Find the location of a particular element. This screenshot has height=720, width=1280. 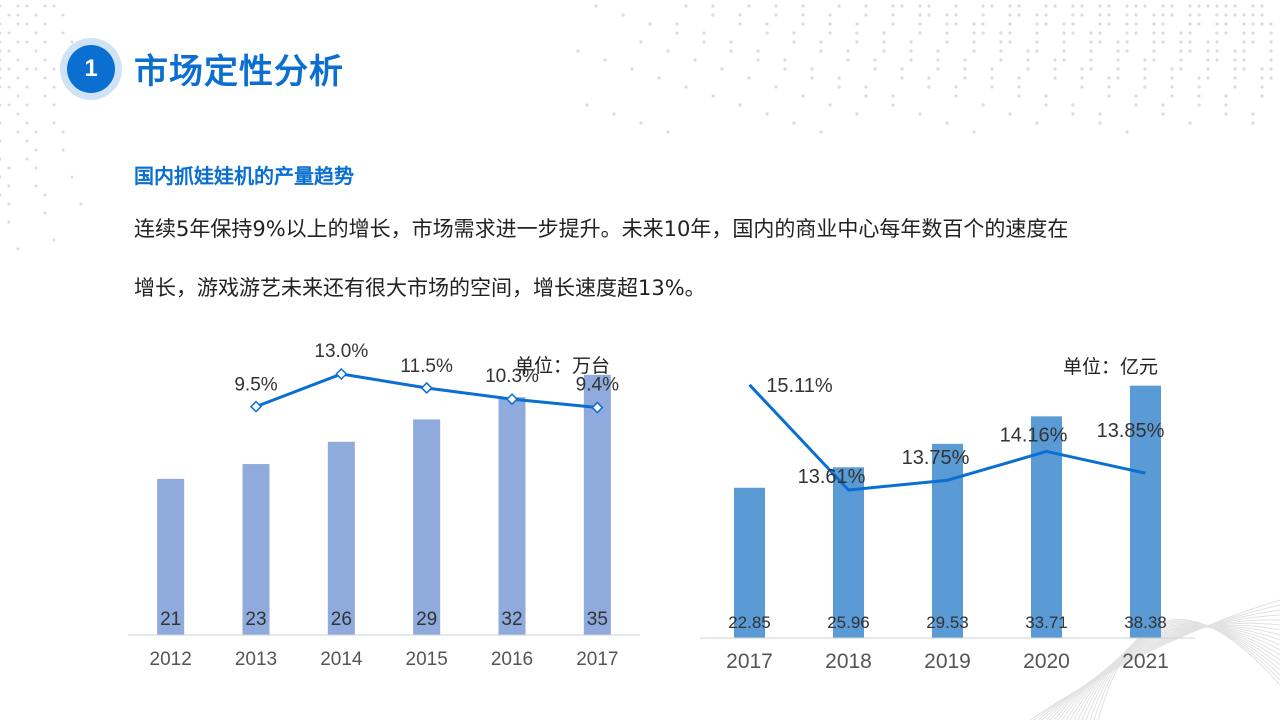

section-number: 1 is located at coordinates (91, 69).